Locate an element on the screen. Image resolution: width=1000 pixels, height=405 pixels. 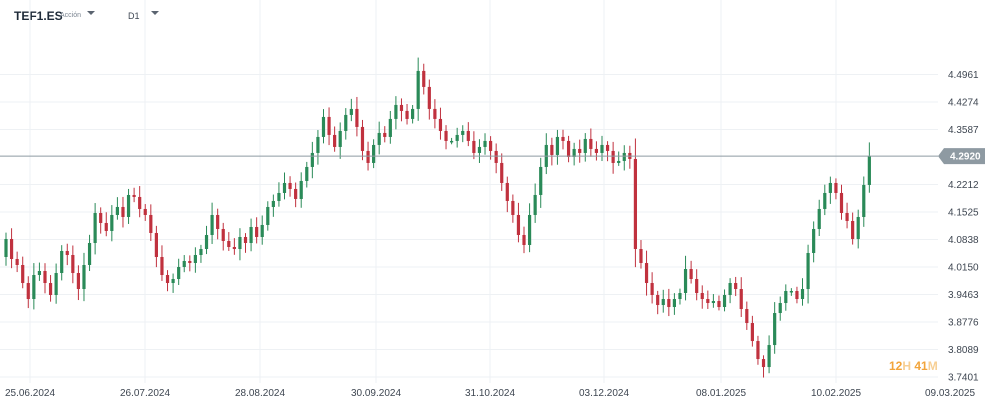
x-tick-label: 31.10.2024 is located at coordinates (490, 393).